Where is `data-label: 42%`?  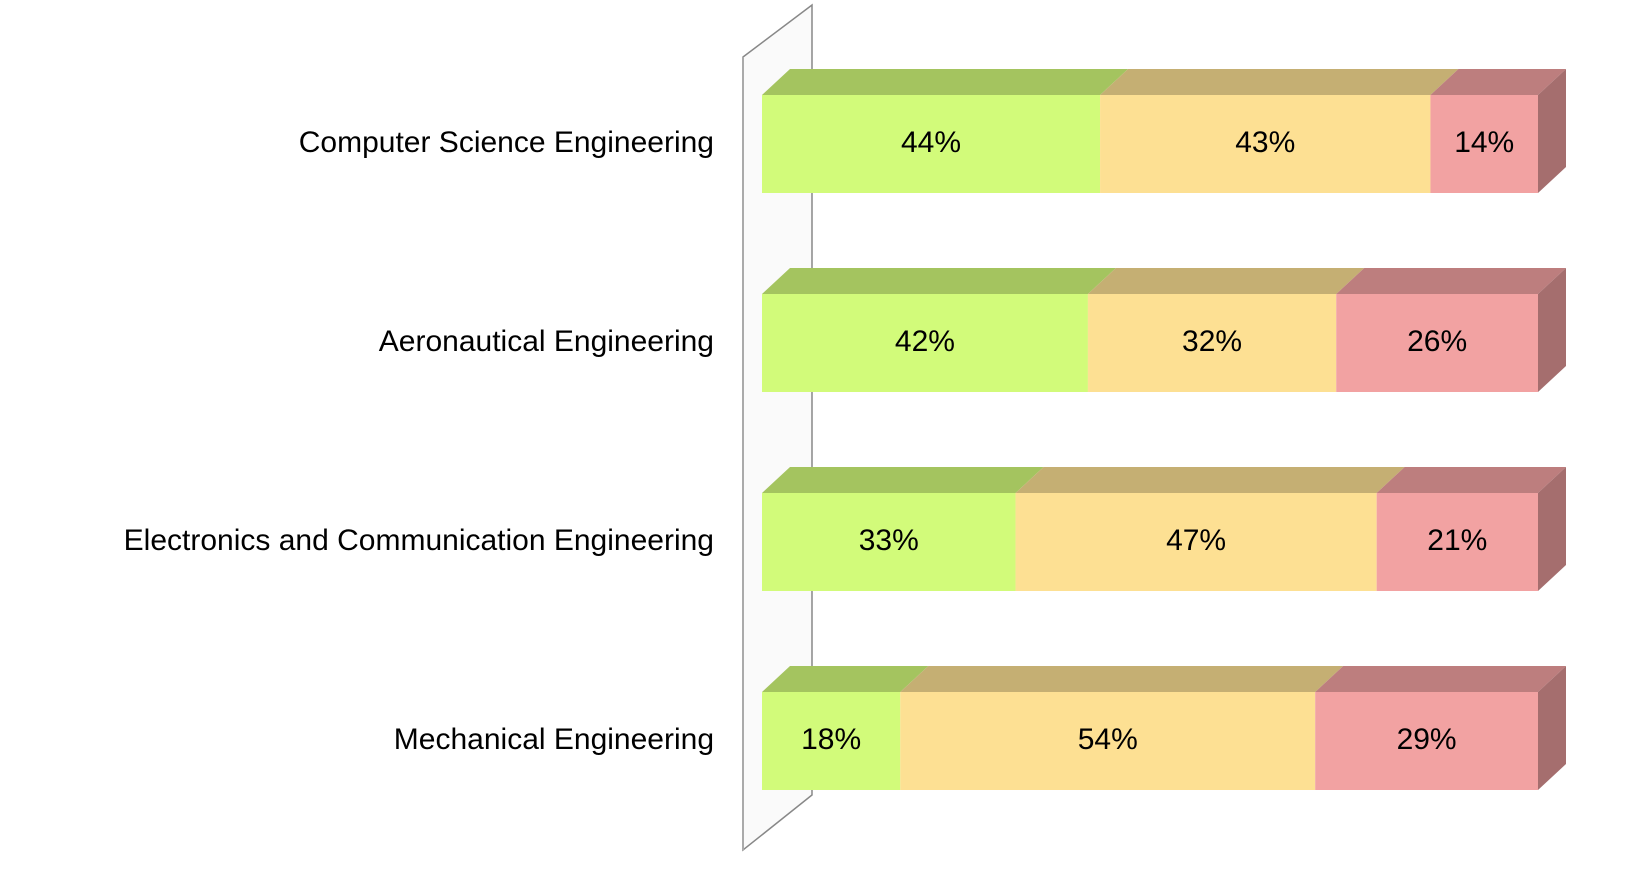 data-label: 42% is located at coordinates (925, 341).